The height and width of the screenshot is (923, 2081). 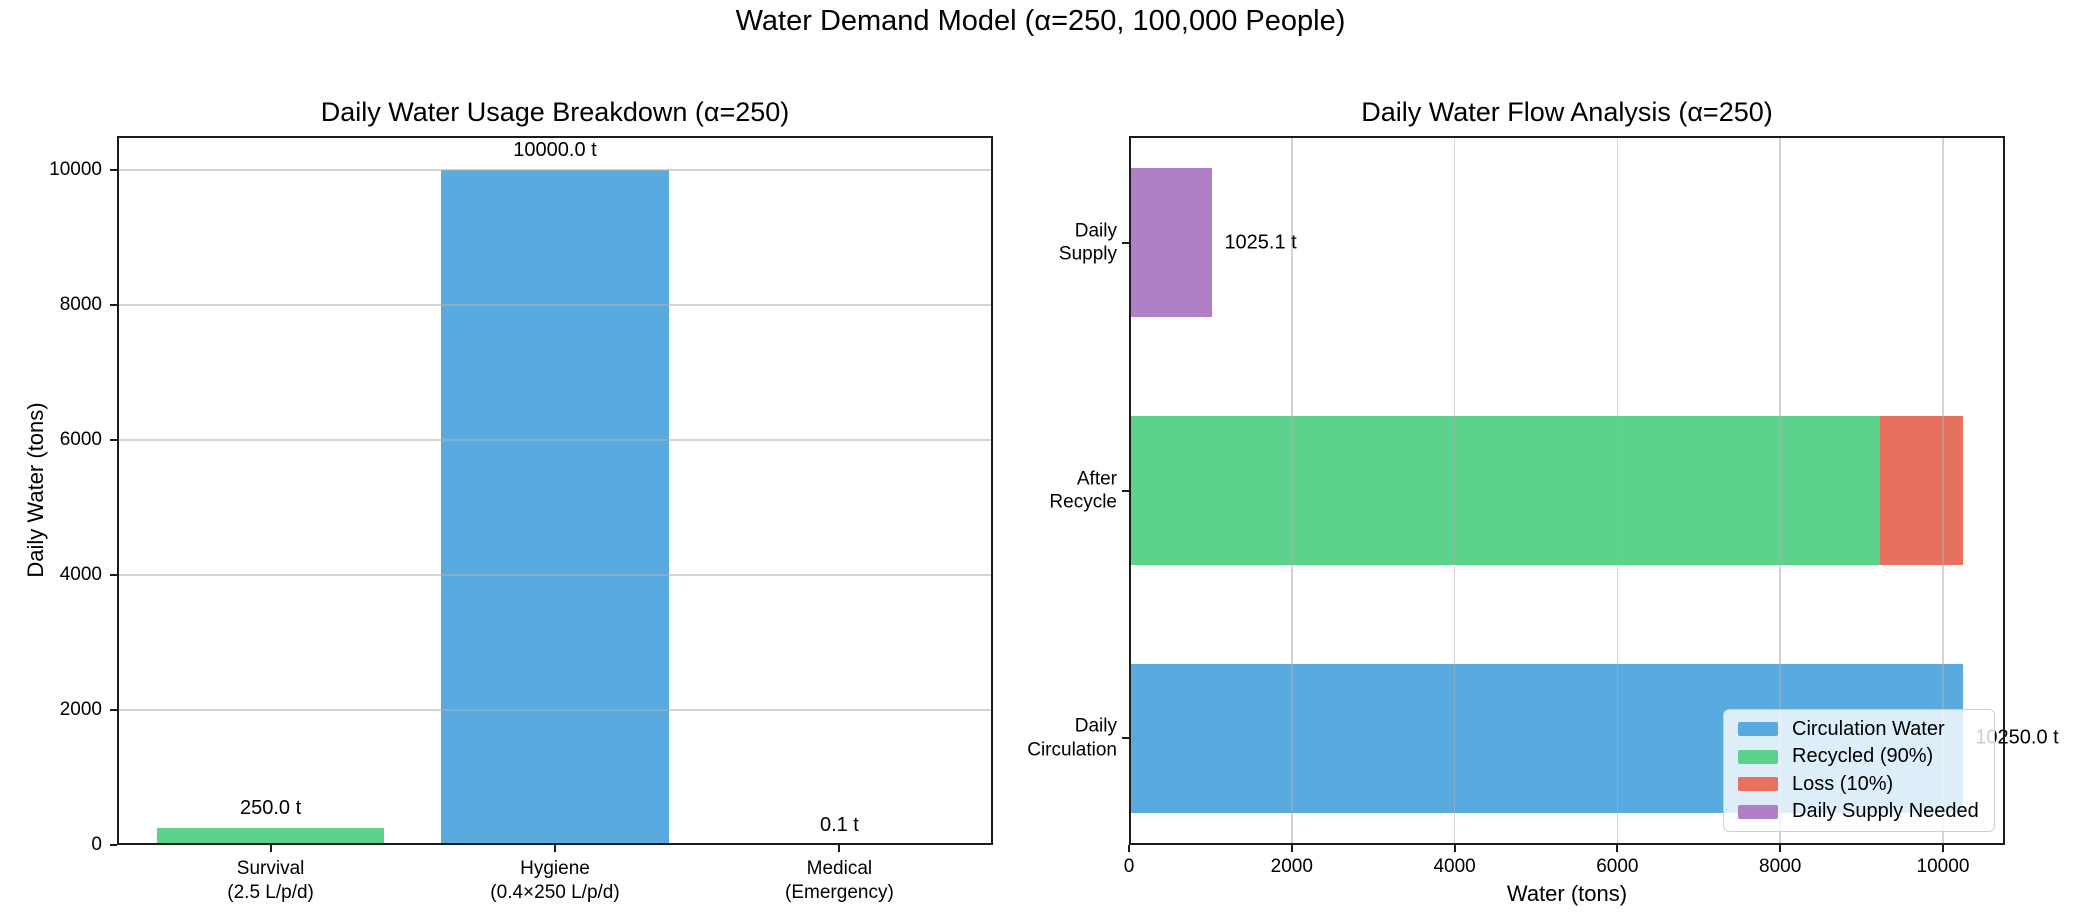 What do you see at coordinates (1868, 728) in the screenshot?
I see `legend-label: Circulation Water` at bounding box center [1868, 728].